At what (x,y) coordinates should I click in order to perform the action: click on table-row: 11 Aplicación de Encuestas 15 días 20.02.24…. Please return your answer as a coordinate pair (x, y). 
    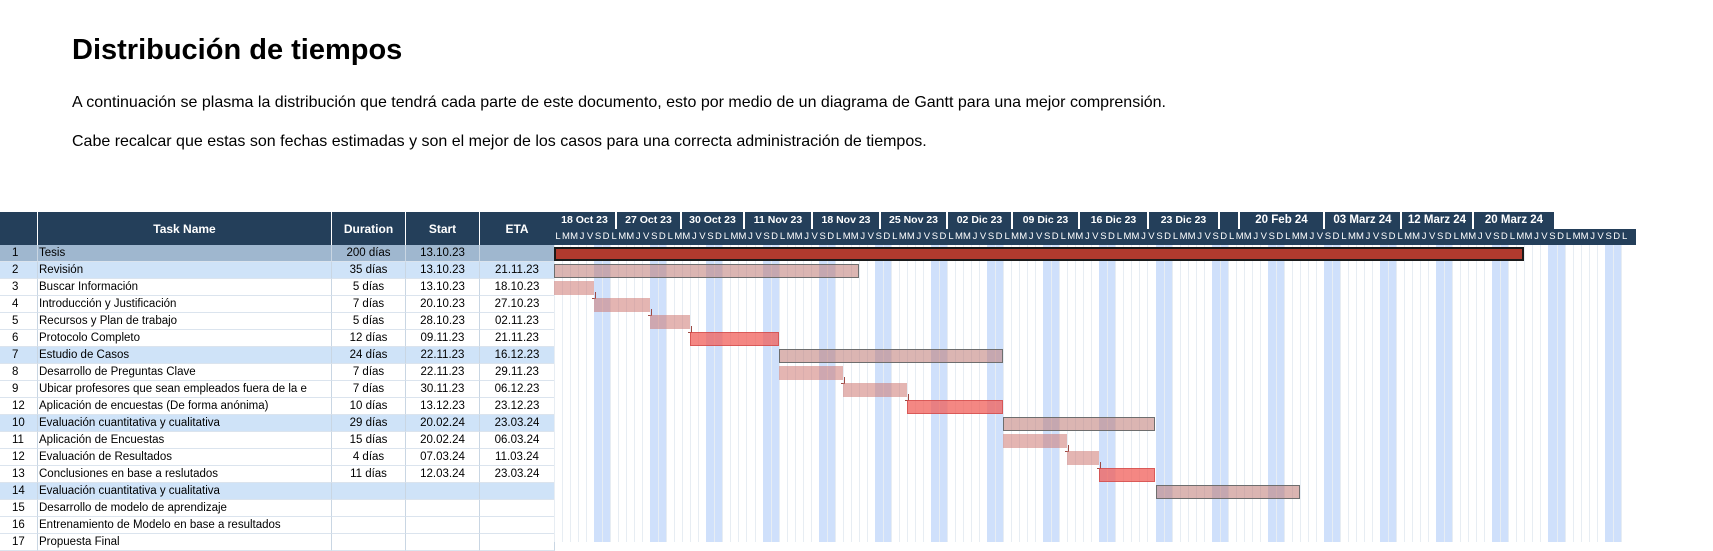
    Looking at the image, I should click on (277, 440).